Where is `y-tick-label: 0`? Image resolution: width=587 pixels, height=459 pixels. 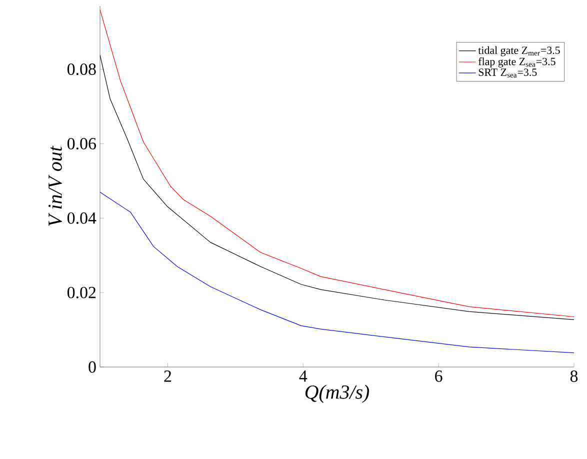 y-tick-label: 0 is located at coordinates (92, 367).